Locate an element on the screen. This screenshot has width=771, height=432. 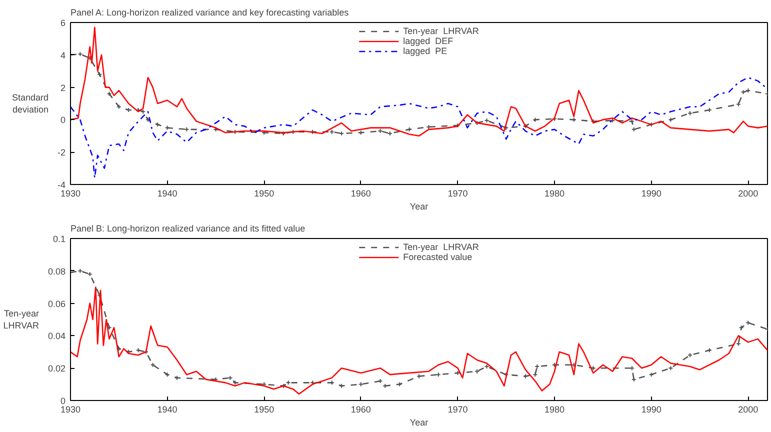
legend-label: Forecasted value is located at coordinates (437, 257).